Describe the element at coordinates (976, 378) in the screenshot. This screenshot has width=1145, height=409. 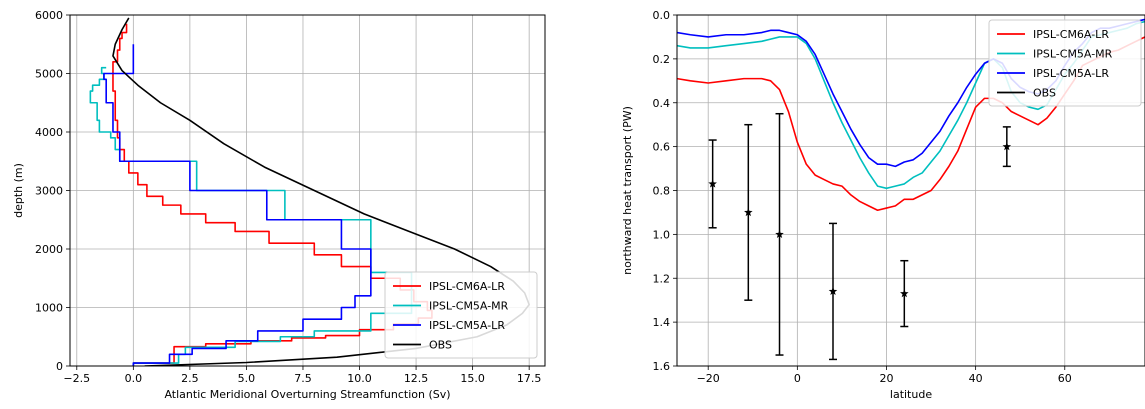
I see `x-tick-label: 40` at that location.